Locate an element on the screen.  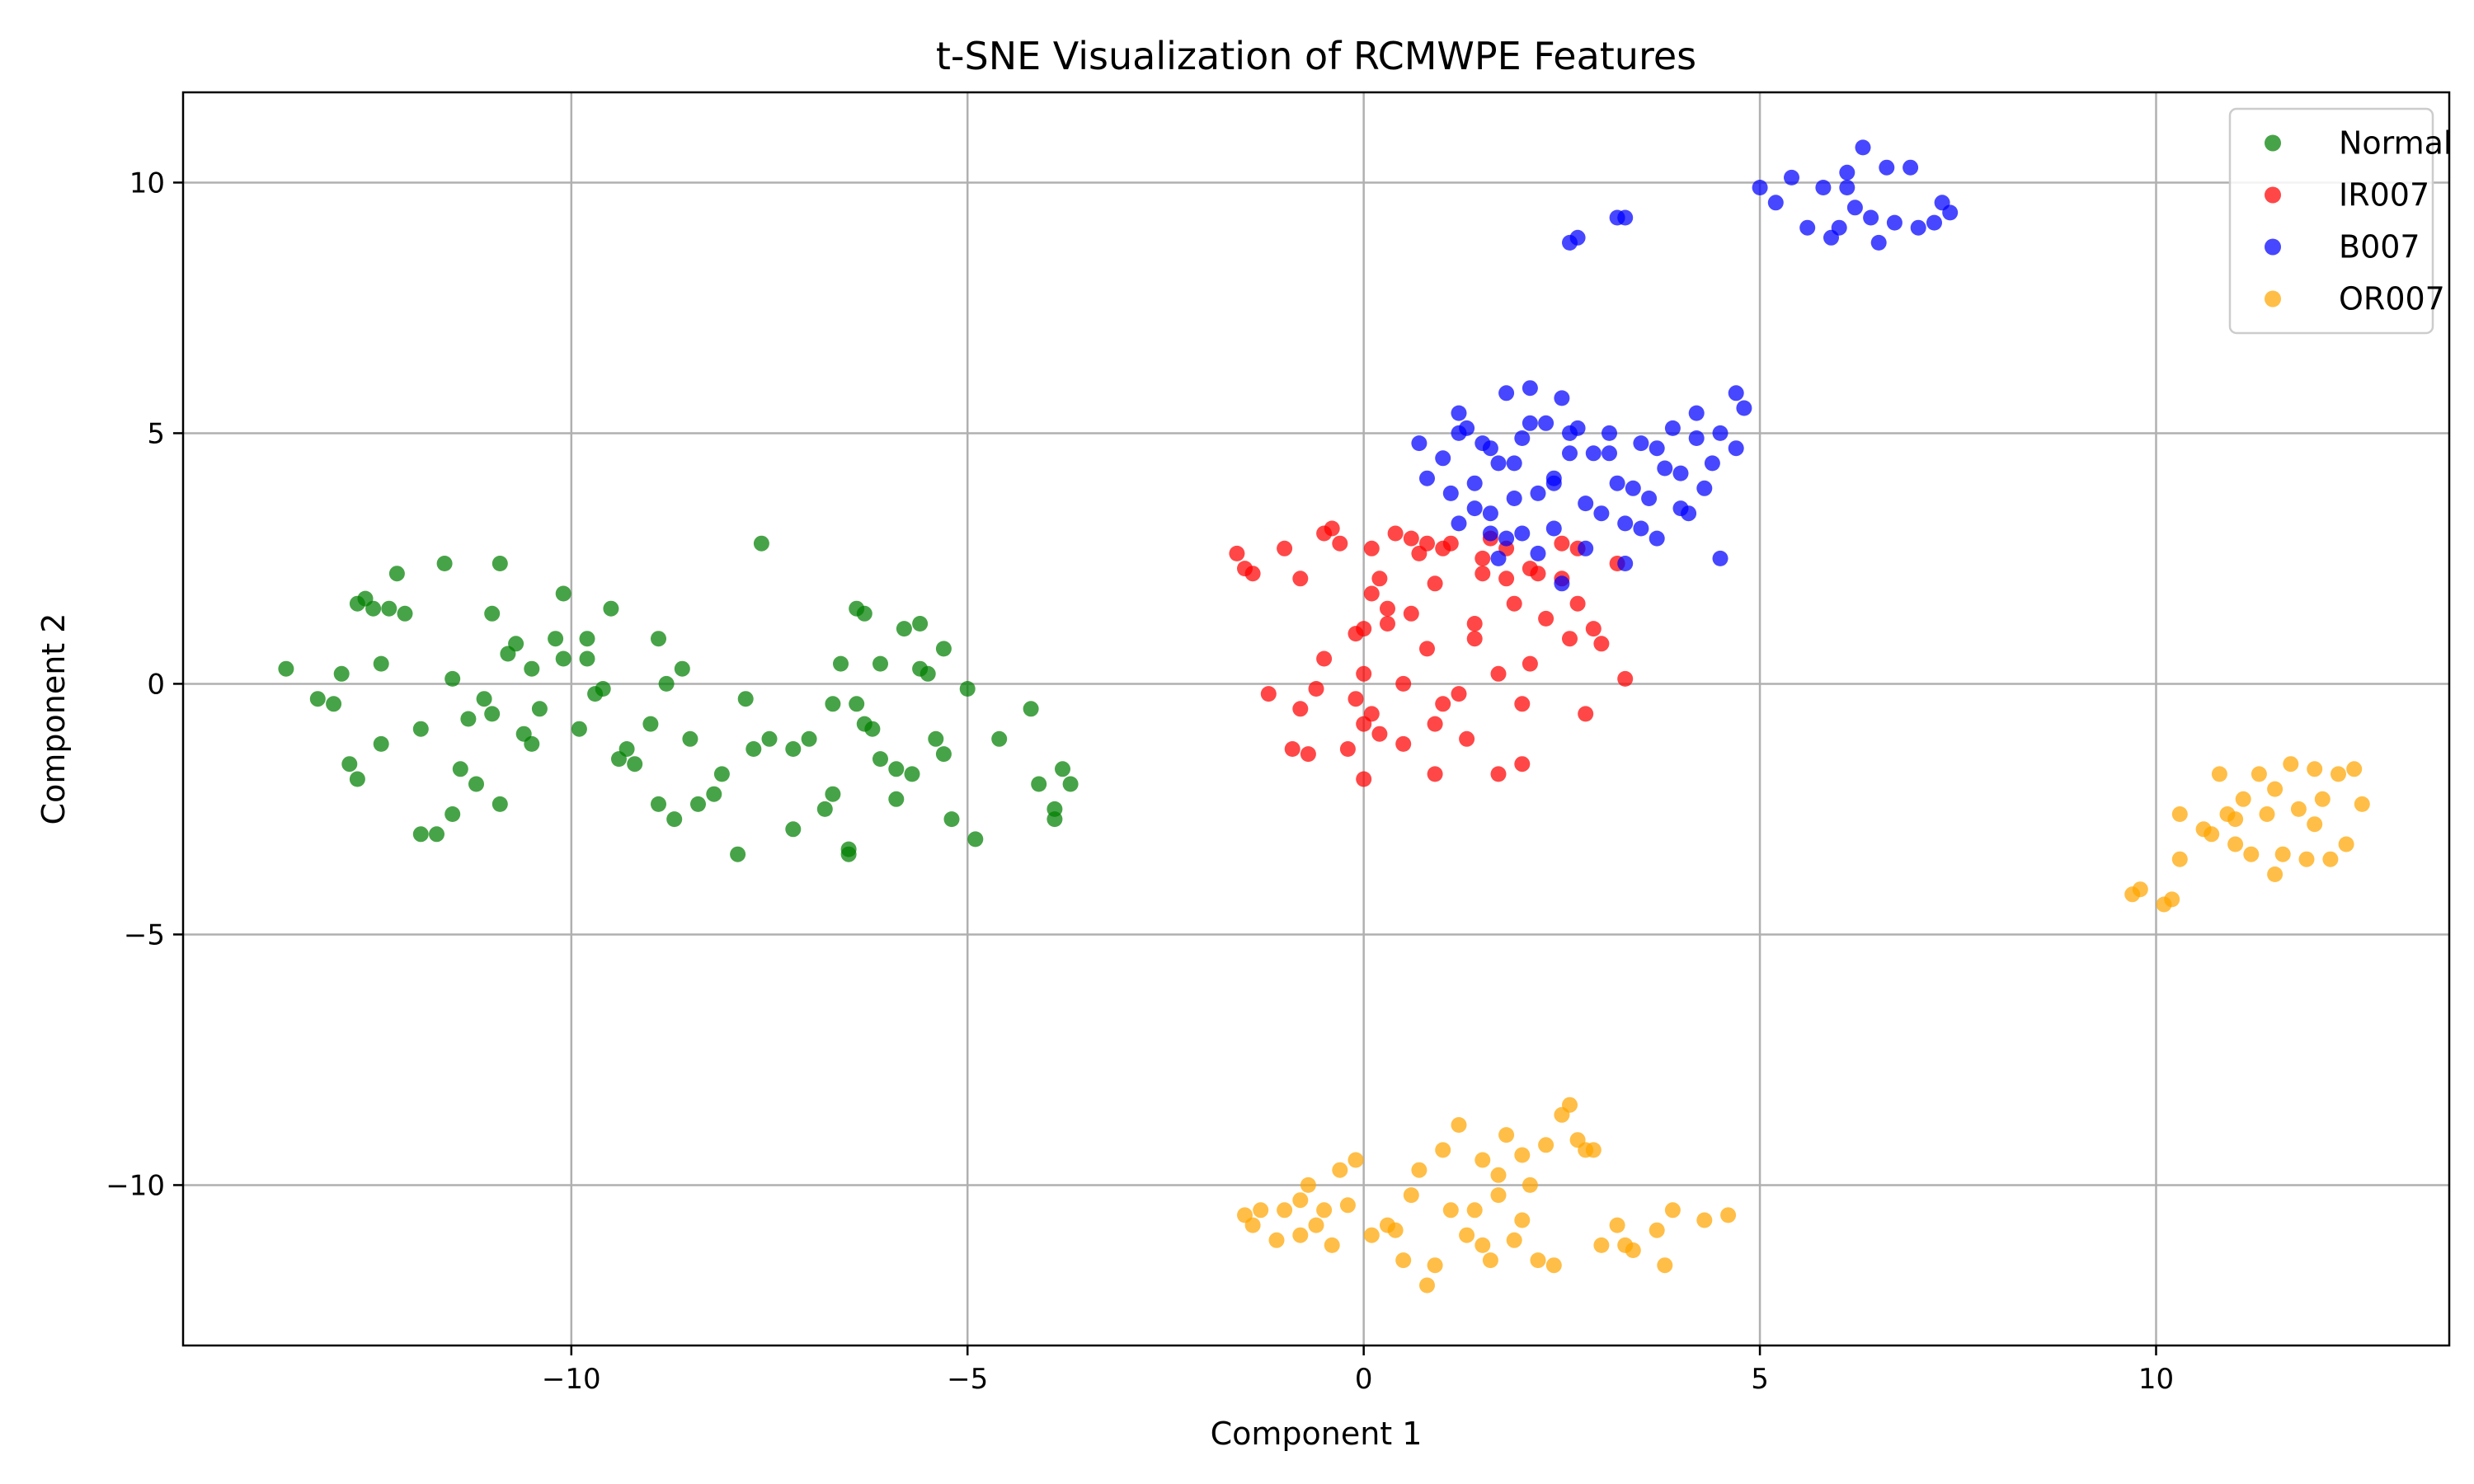
x-tick-label: −5 is located at coordinates (967, 1379).